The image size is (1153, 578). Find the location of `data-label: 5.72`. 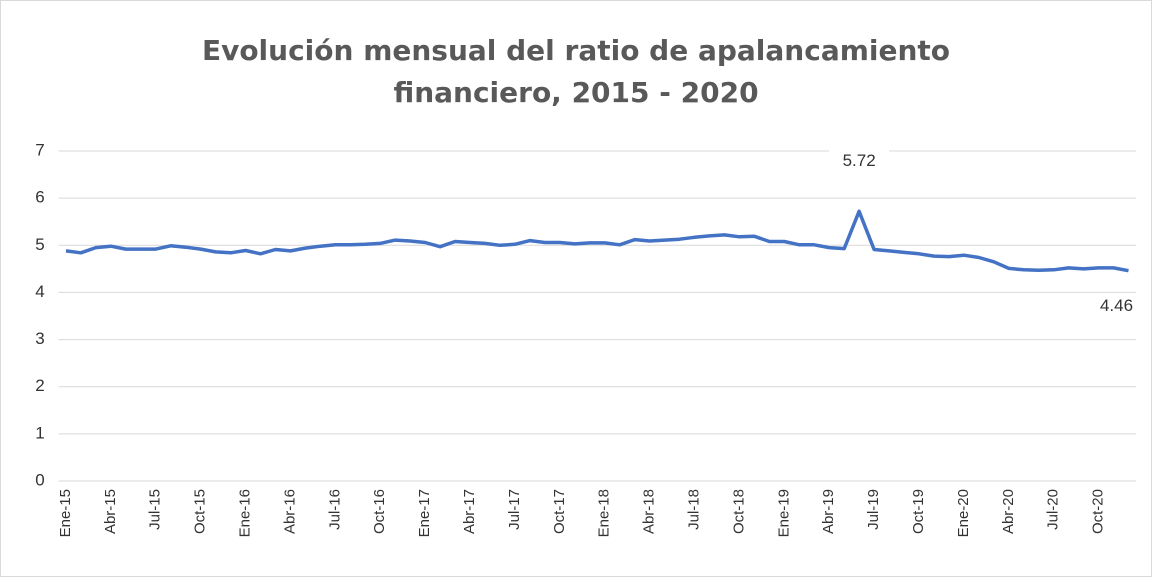

data-label: 5.72 is located at coordinates (859, 160).